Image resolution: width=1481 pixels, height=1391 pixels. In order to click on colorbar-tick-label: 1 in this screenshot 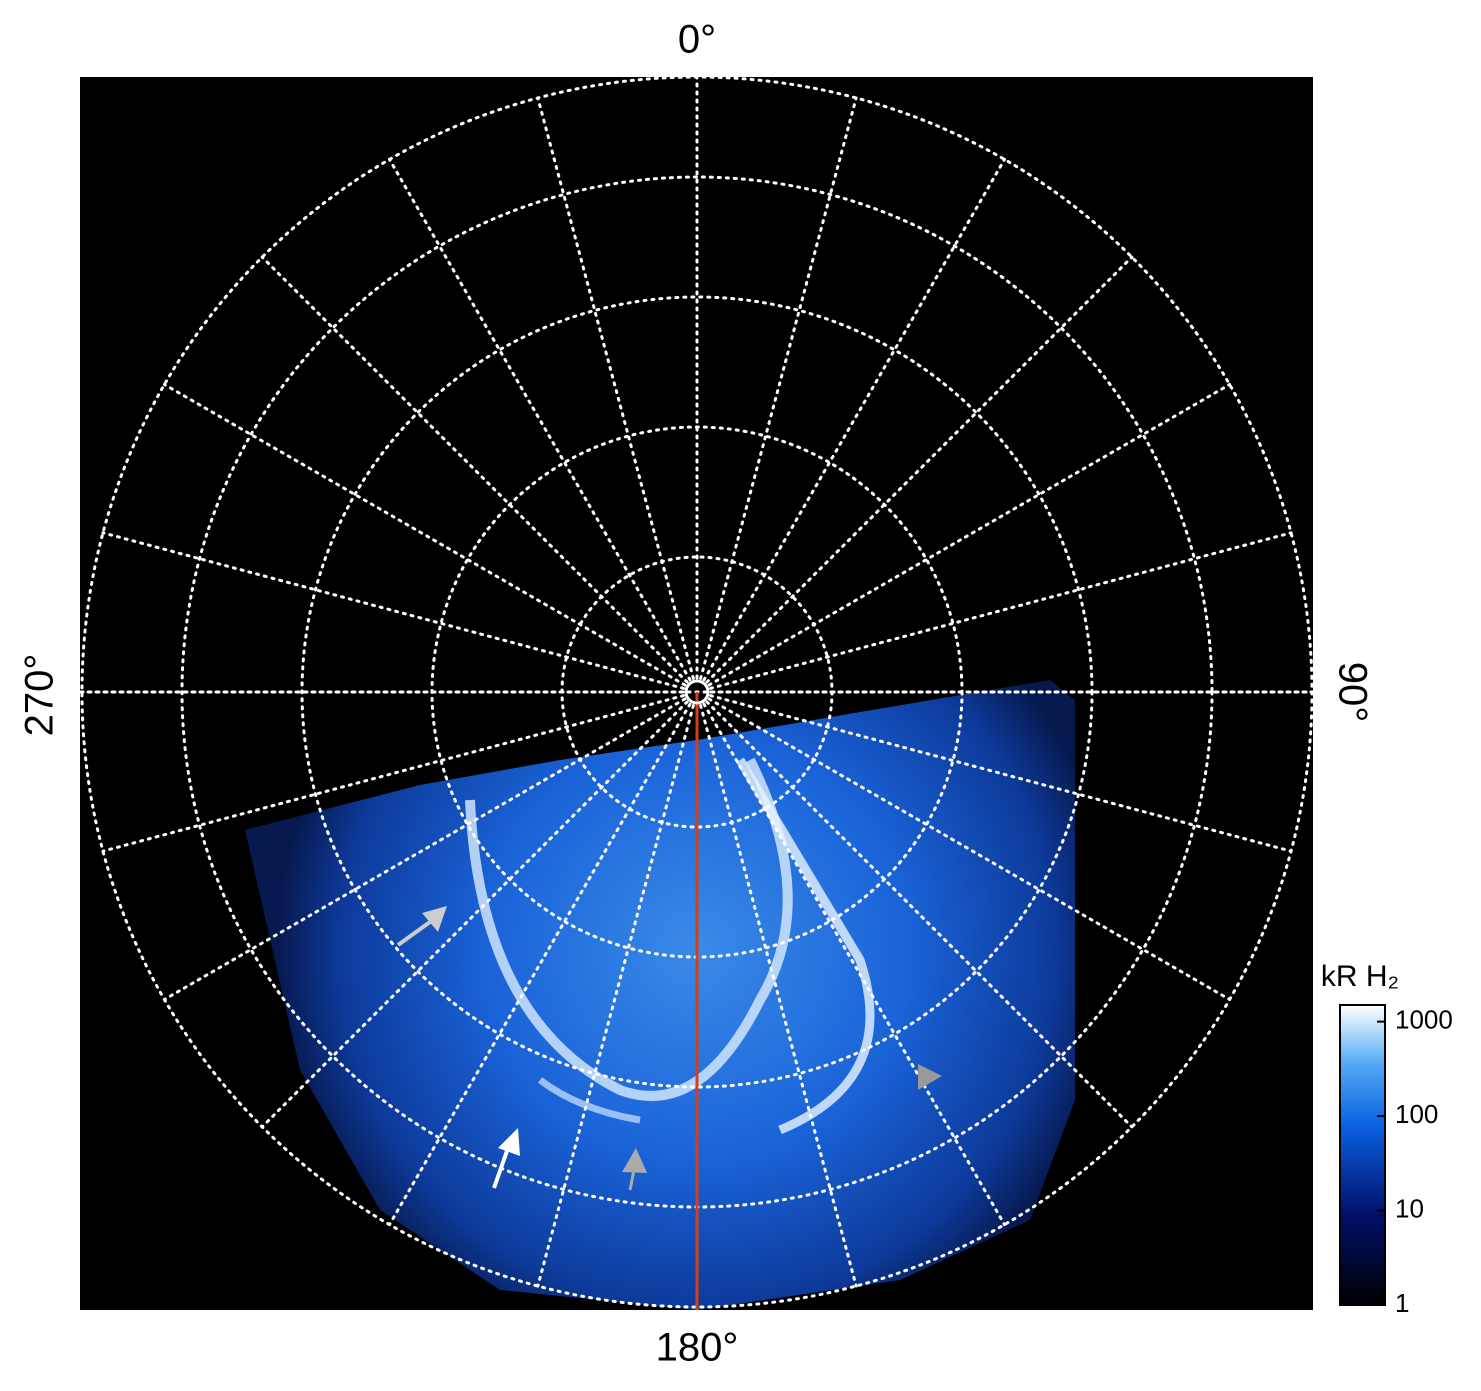, I will do `click(1402, 1303)`.